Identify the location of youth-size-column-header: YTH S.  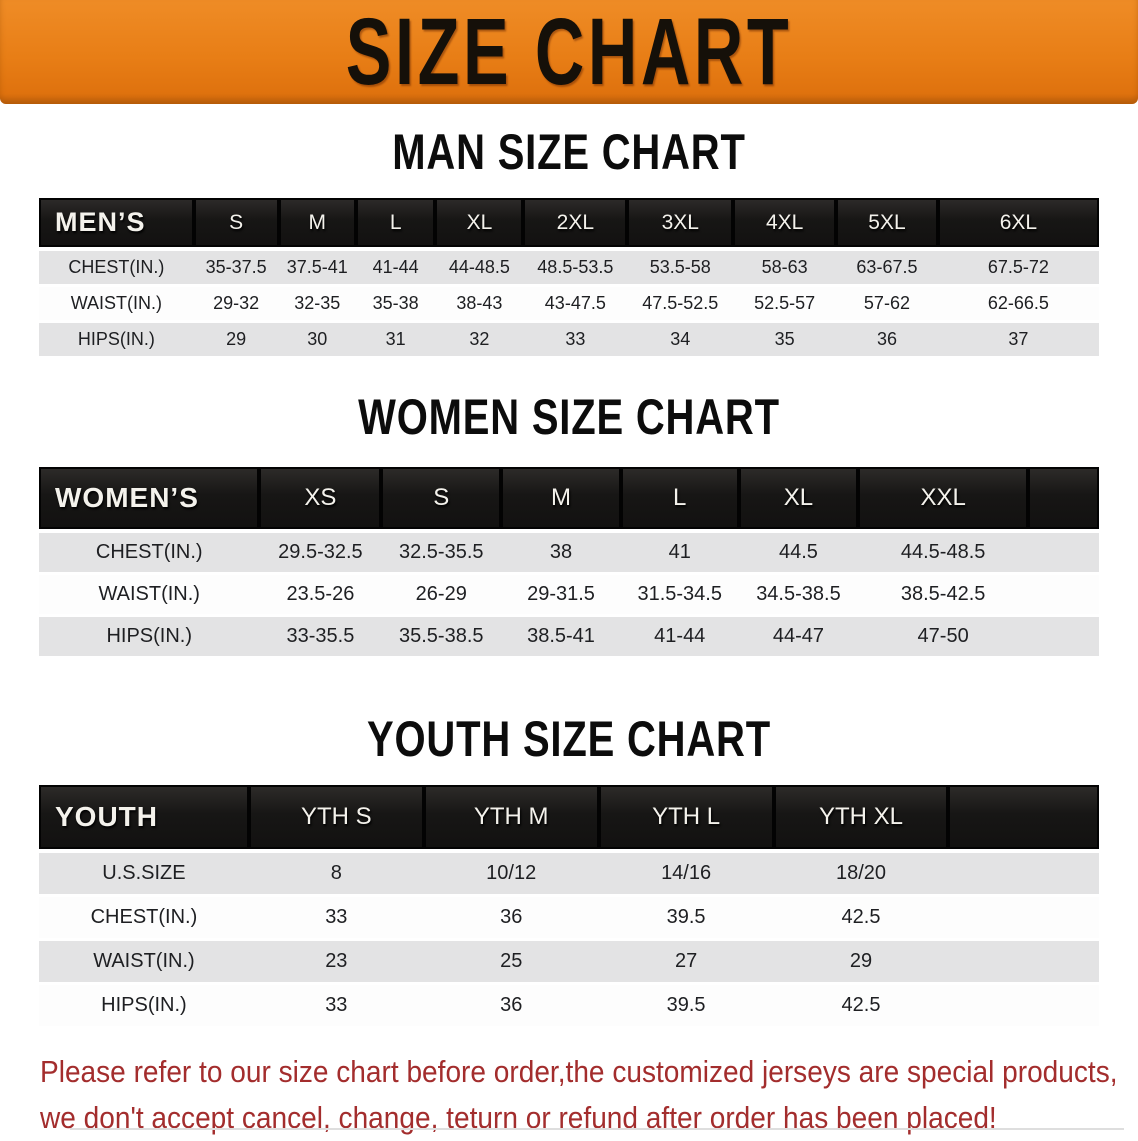
(336, 819).